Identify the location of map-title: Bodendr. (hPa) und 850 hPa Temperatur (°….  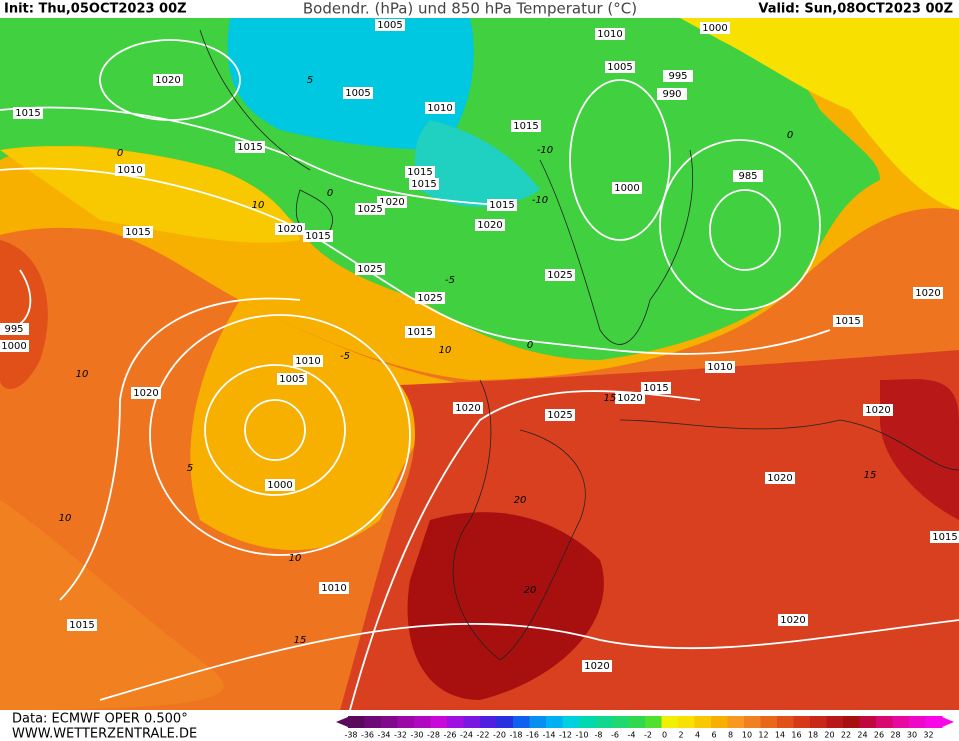
(470, 9).